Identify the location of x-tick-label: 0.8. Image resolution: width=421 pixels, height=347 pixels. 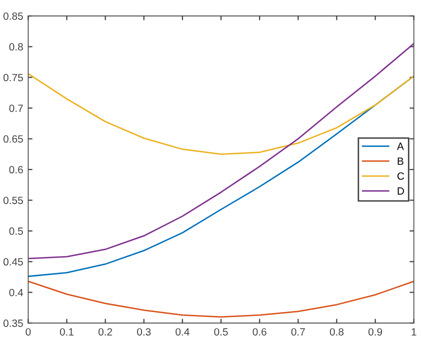
(337, 332).